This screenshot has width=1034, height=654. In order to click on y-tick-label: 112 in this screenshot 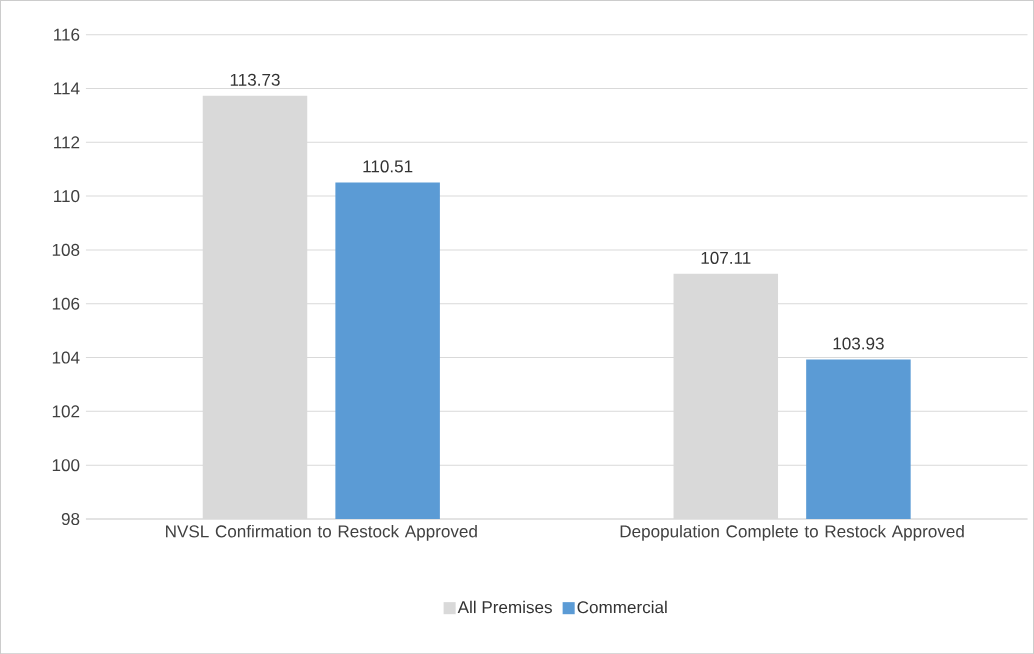, I will do `click(67, 142)`.